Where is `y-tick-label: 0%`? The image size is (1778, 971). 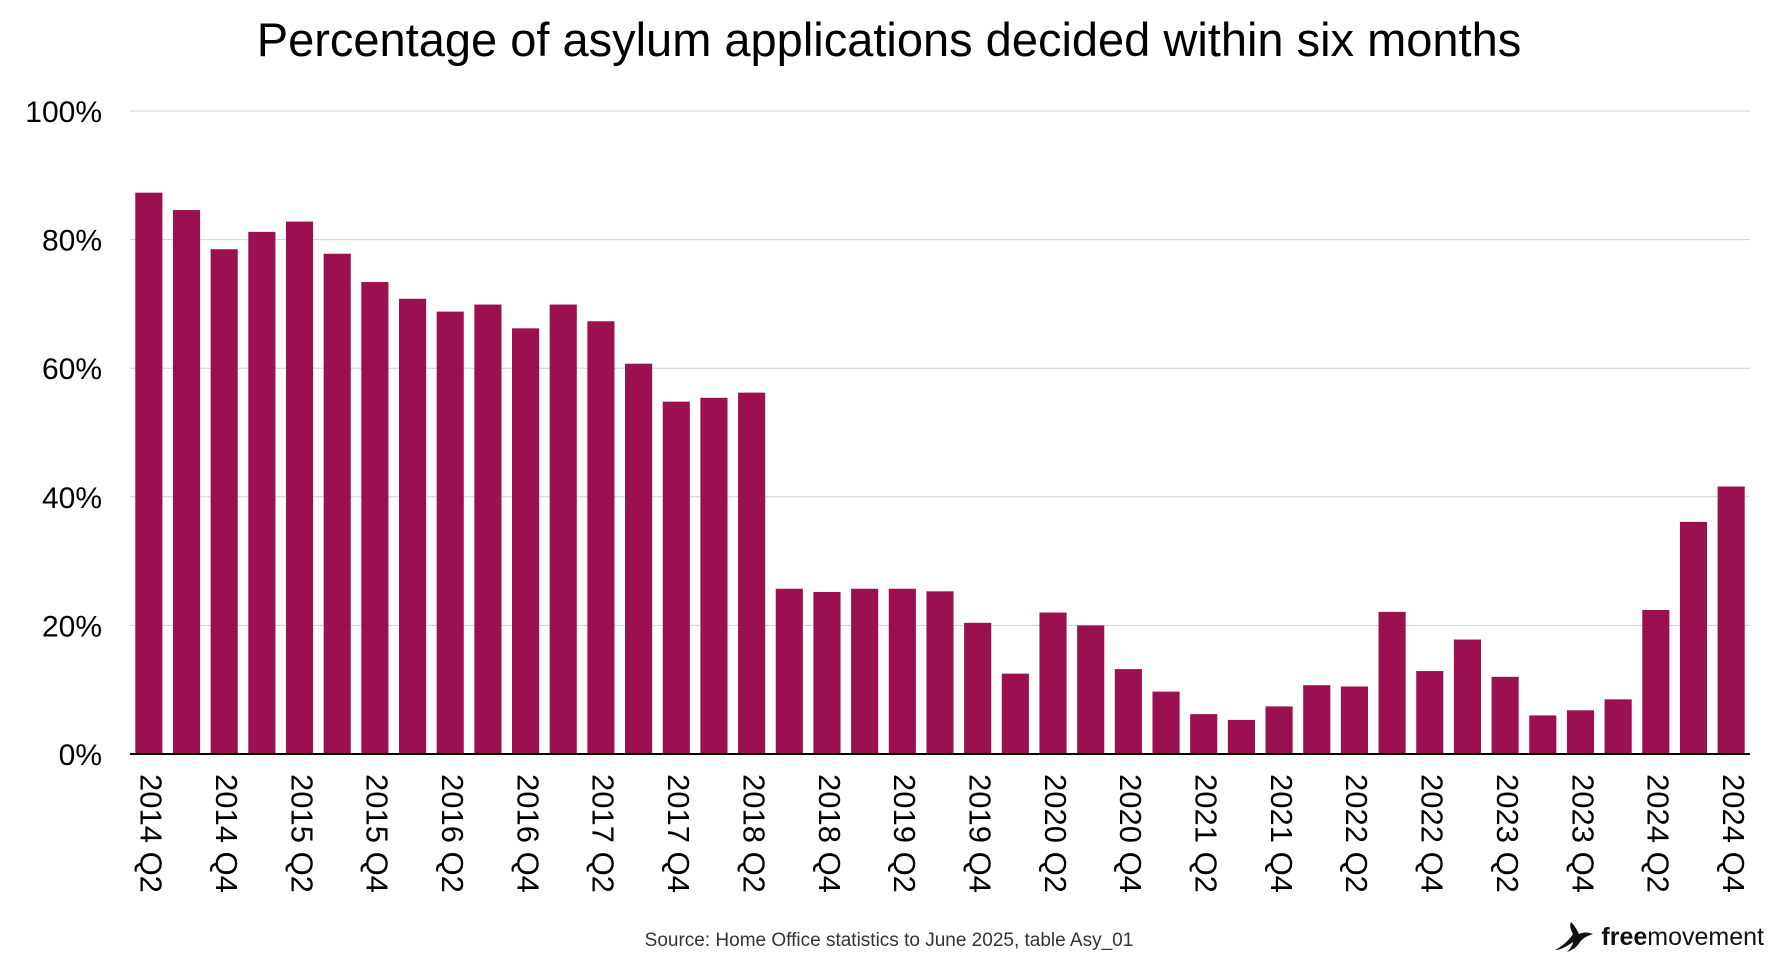
y-tick-label: 0% is located at coordinates (80, 755).